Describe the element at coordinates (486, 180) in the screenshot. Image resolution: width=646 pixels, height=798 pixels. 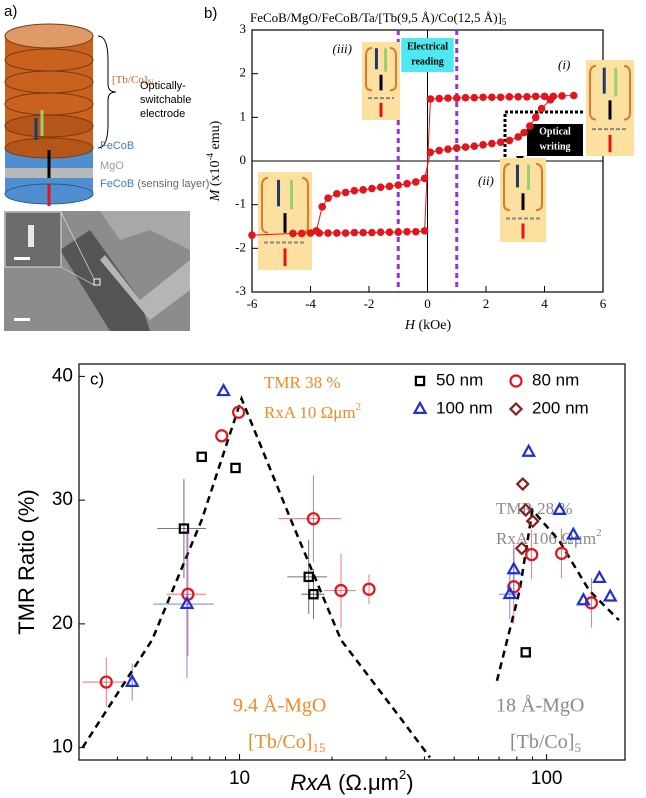
I see `annotation: (ii)` at that location.